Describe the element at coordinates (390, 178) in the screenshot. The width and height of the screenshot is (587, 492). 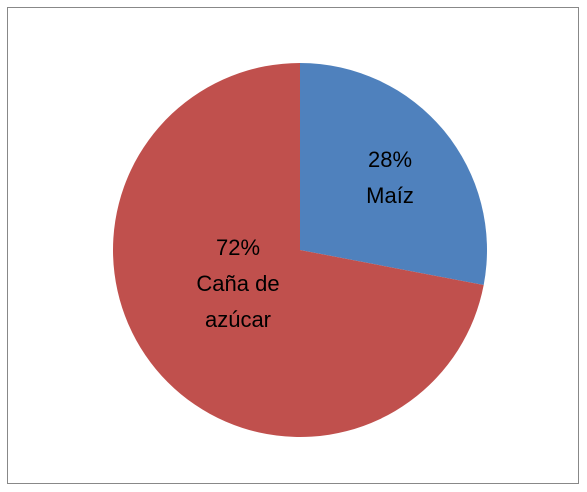
I see `slice-label: 28% Maíz` at that location.